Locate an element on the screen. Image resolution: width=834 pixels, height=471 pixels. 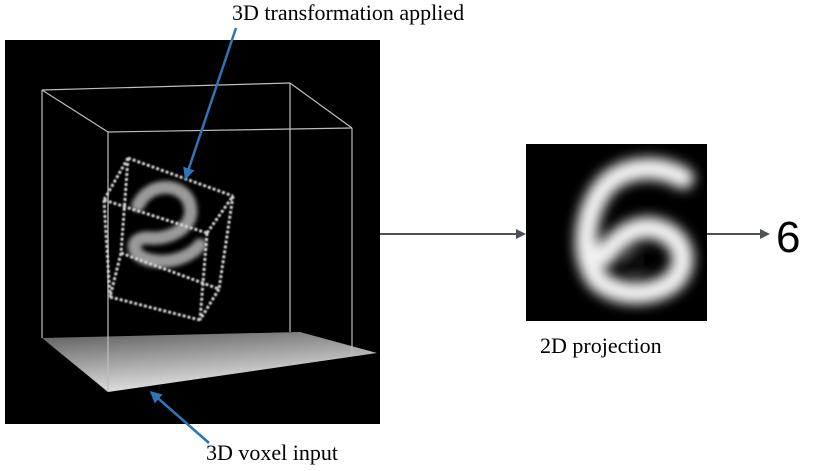
floor-plane is located at coordinates (209, 362).